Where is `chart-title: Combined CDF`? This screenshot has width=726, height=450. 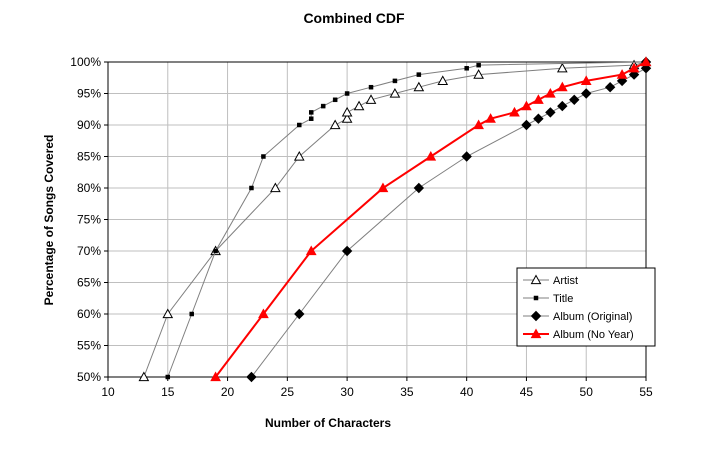
chart-title: Combined CDF is located at coordinates (354, 18).